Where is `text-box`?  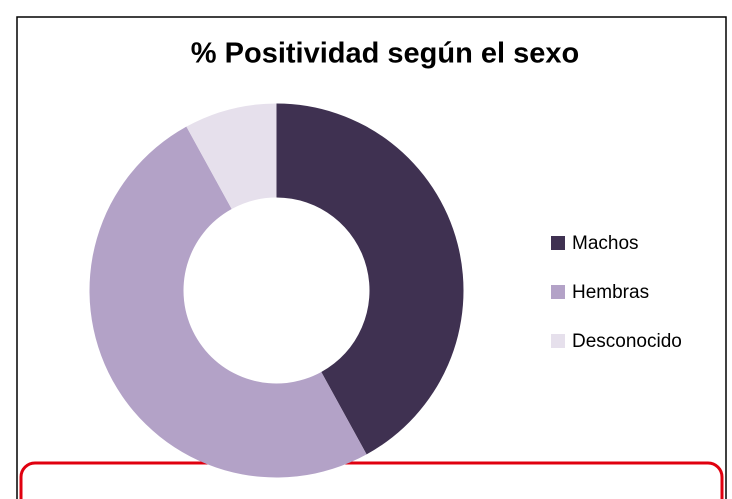
text-box is located at coordinates (371, 480).